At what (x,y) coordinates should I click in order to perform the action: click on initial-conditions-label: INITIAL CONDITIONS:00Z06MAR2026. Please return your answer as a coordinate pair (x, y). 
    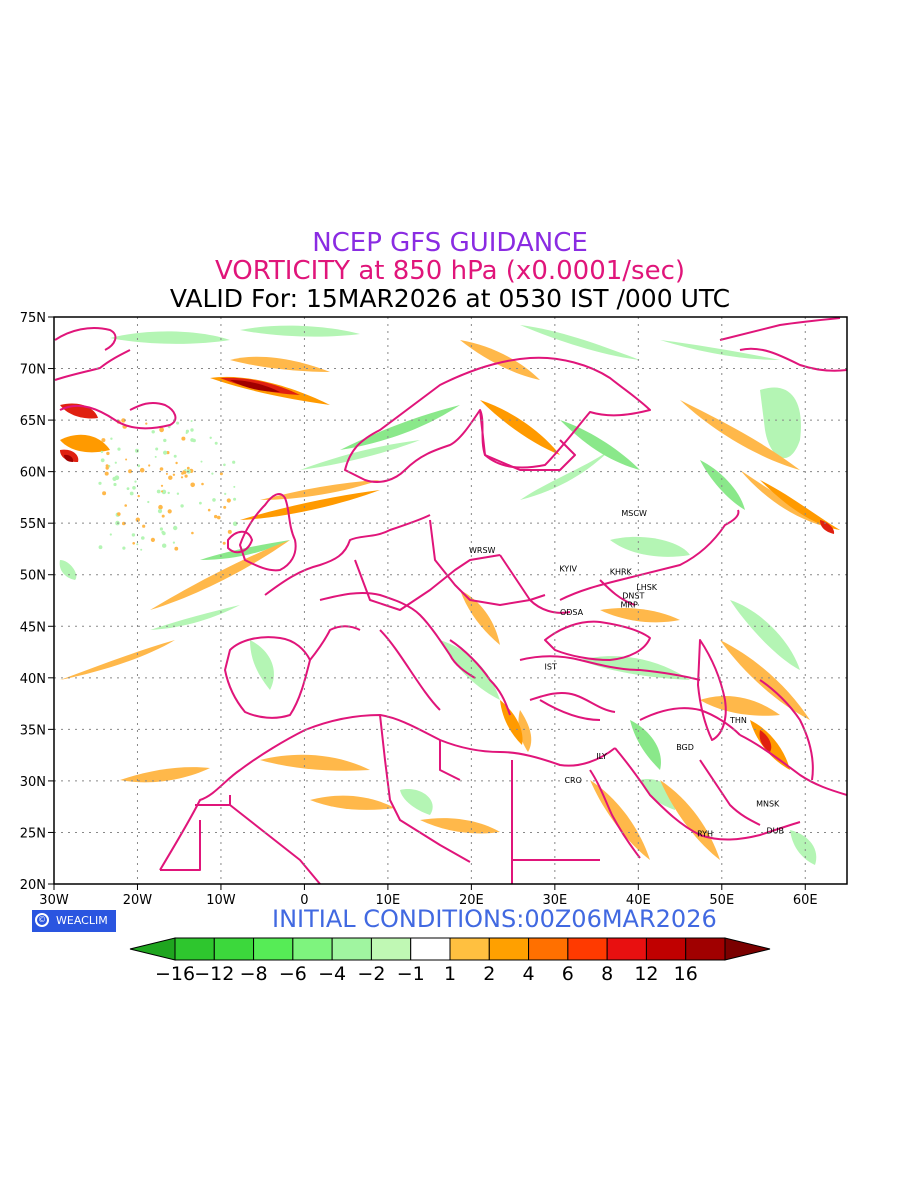
    Looking at the image, I should click on (494, 919).